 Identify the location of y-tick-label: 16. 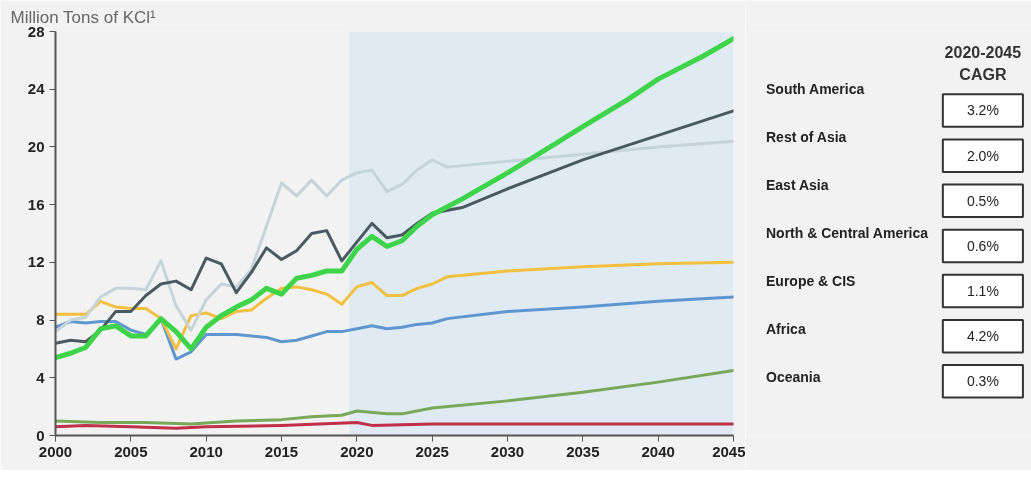
(36, 204).